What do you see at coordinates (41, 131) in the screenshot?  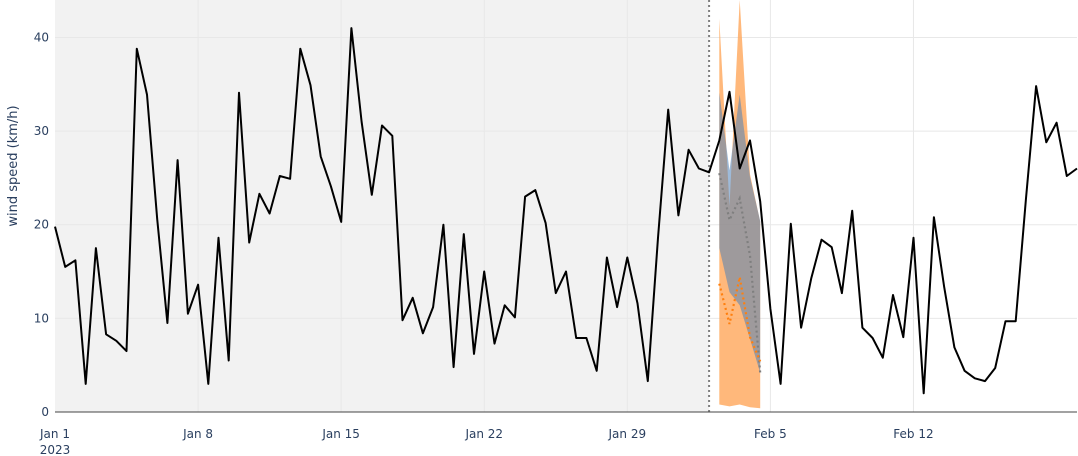 I see `y-tick-label: 30` at bounding box center [41, 131].